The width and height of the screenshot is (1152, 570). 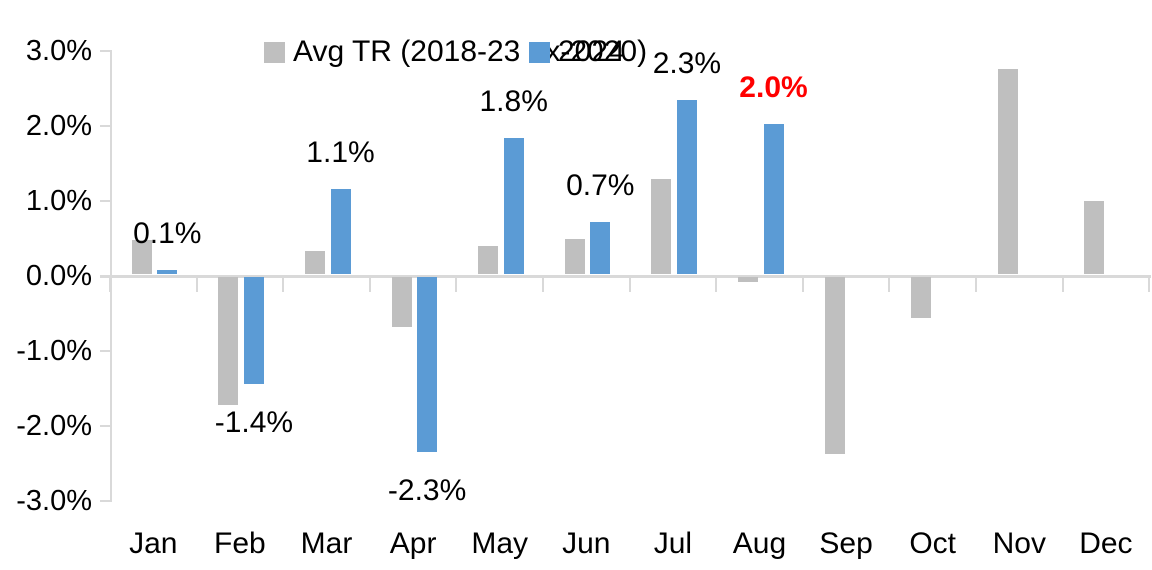 I want to click on bar-2024-aug, so click(x=773, y=199).